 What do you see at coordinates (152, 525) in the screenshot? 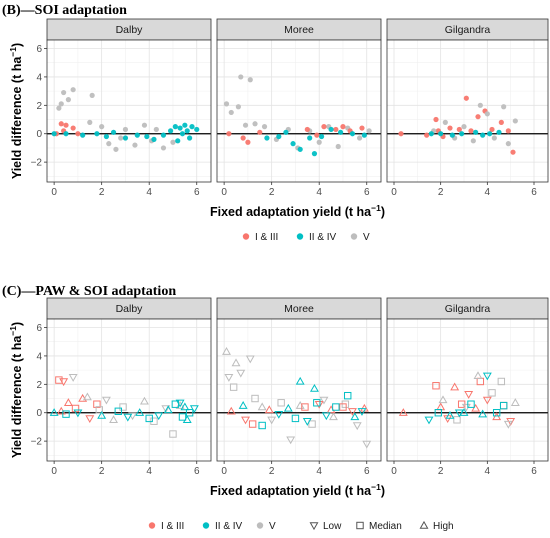
I see `legend-key-i-and-iii` at bounding box center [152, 525].